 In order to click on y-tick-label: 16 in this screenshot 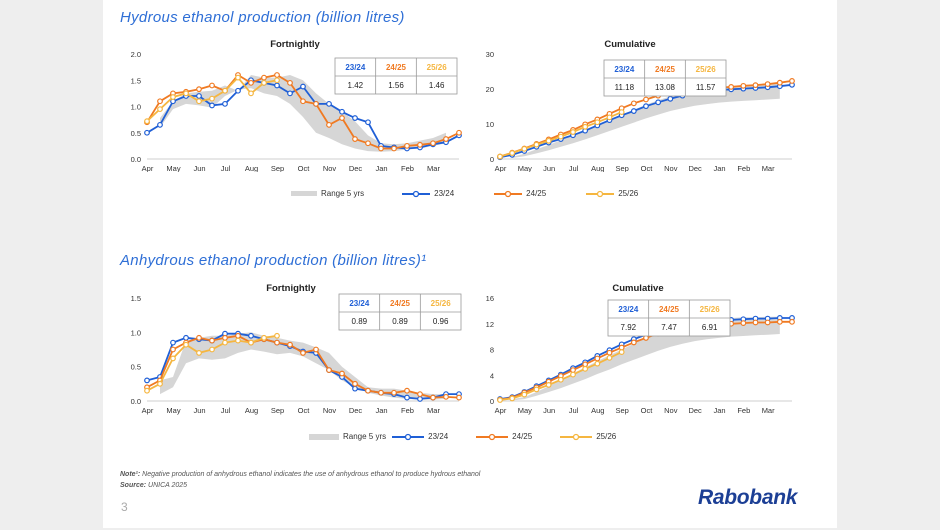, I will do `click(490, 298)`.